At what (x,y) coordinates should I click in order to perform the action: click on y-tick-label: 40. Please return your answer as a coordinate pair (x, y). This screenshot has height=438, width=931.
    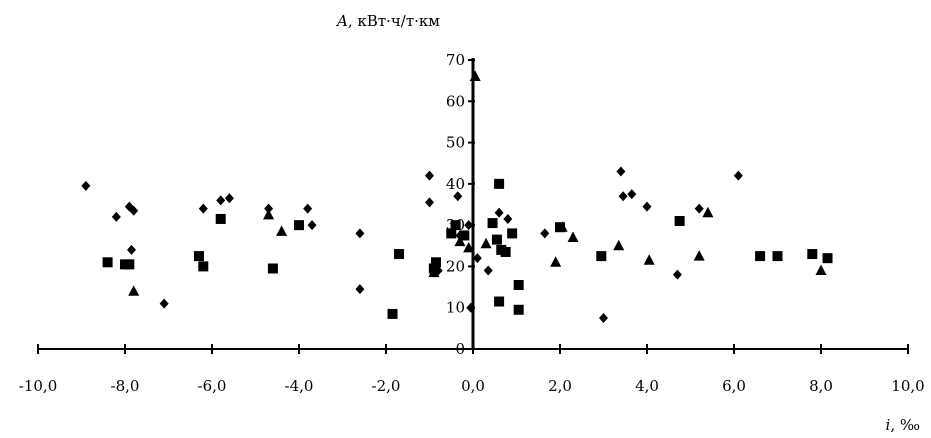
    Looking at the image, I should click on (455, 184).